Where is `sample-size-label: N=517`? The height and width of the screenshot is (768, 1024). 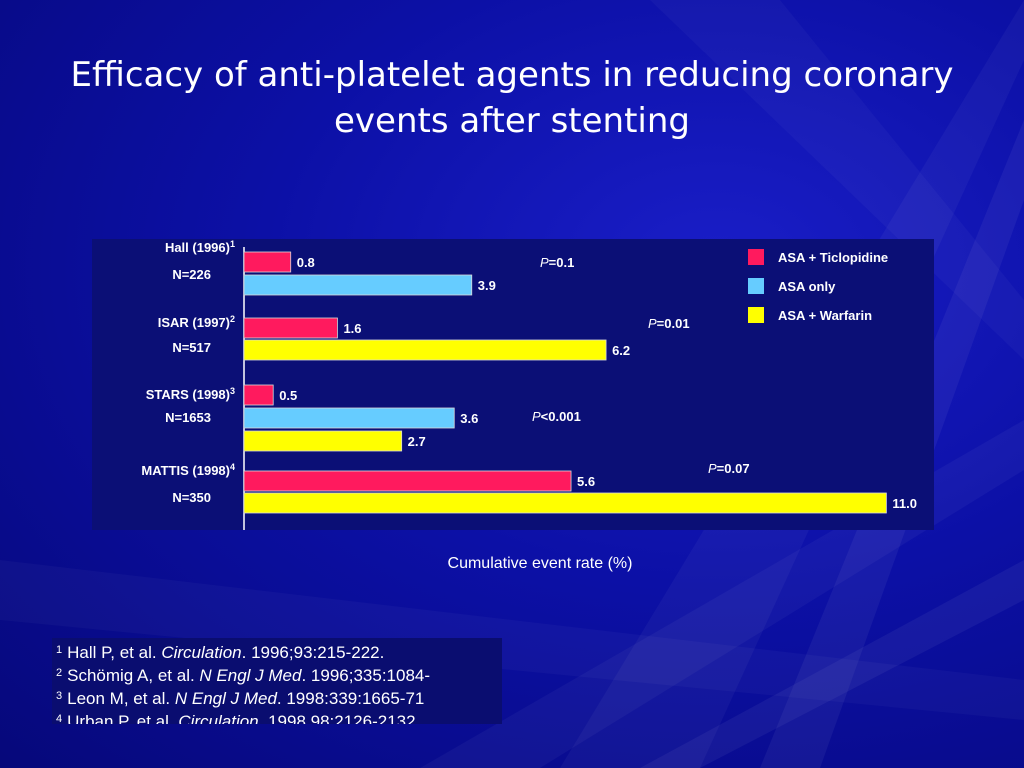
sample-size-label: N=517 is located at coordinates (191, 347).